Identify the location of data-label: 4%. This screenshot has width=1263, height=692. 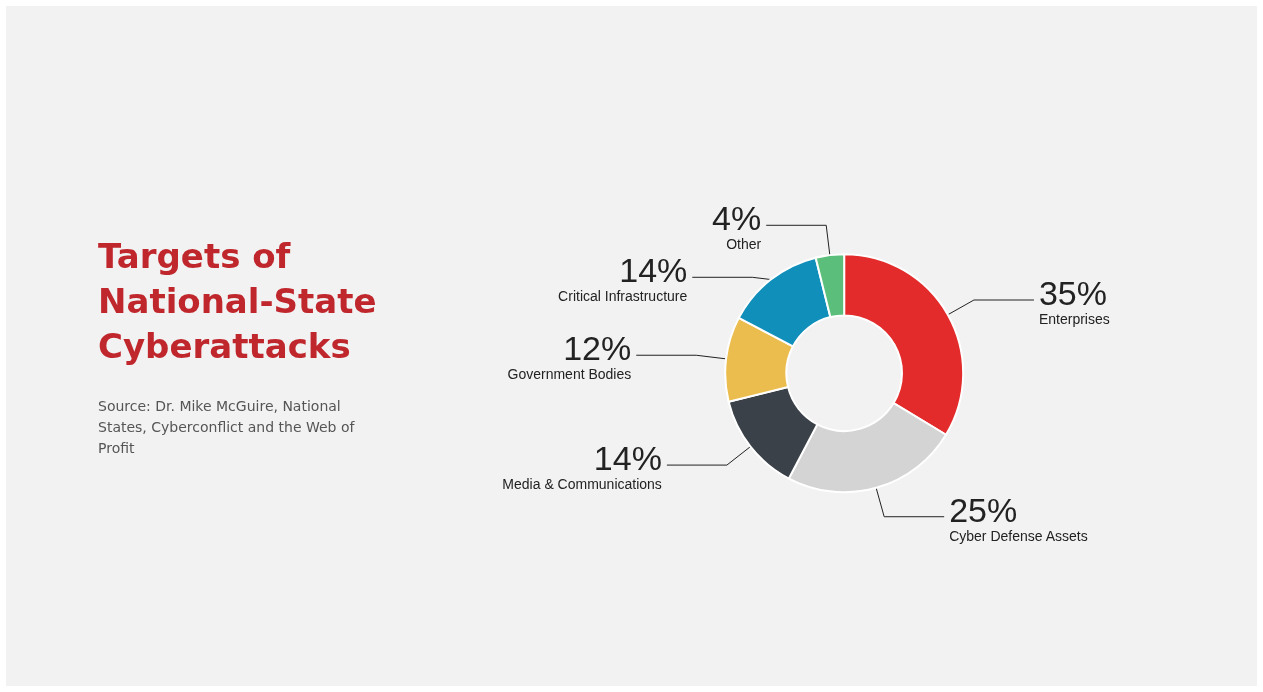
(737, 218).